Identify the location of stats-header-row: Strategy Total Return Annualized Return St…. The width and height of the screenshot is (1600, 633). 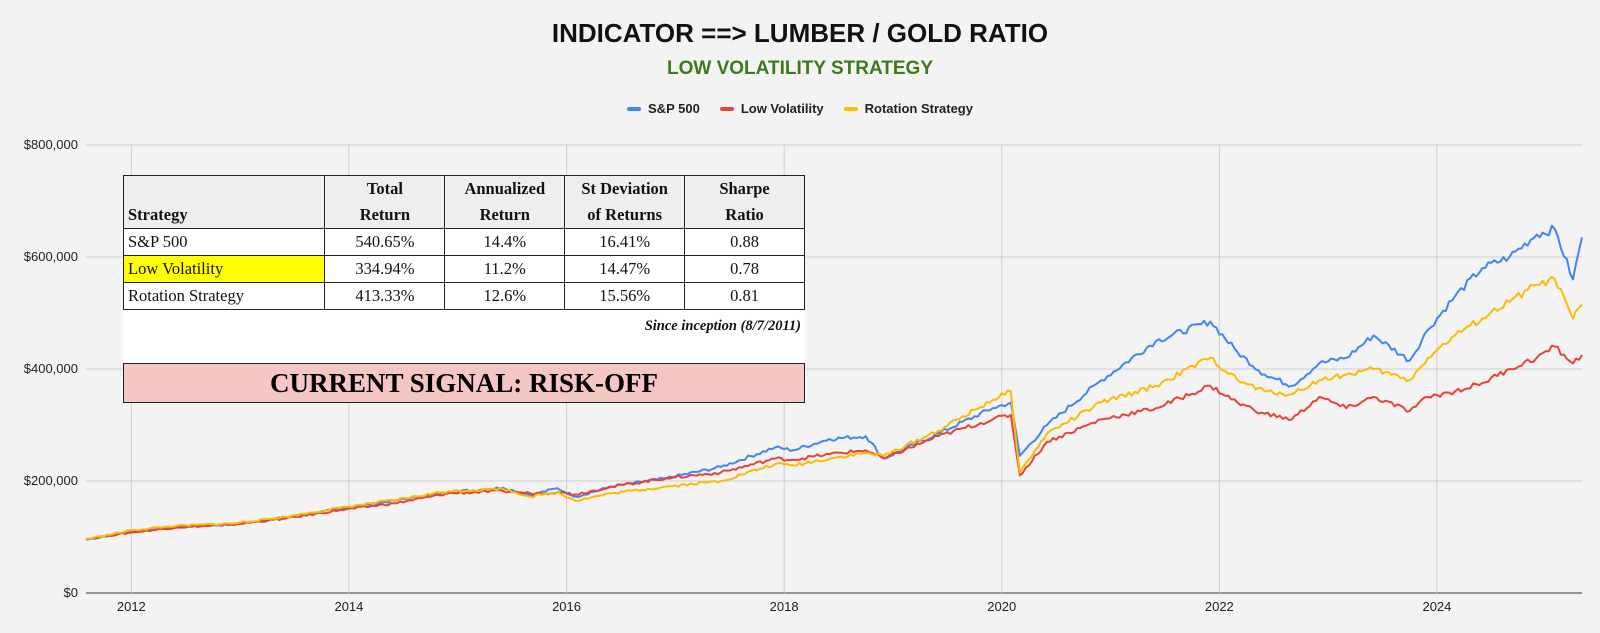
(463, 202).